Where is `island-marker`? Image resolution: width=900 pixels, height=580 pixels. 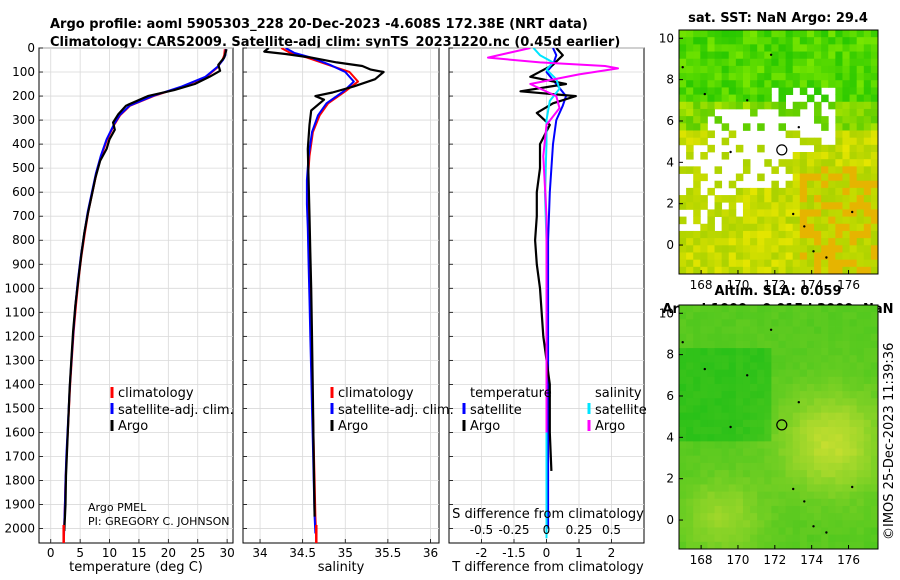
island-marker is located at coordinates (682, 67).